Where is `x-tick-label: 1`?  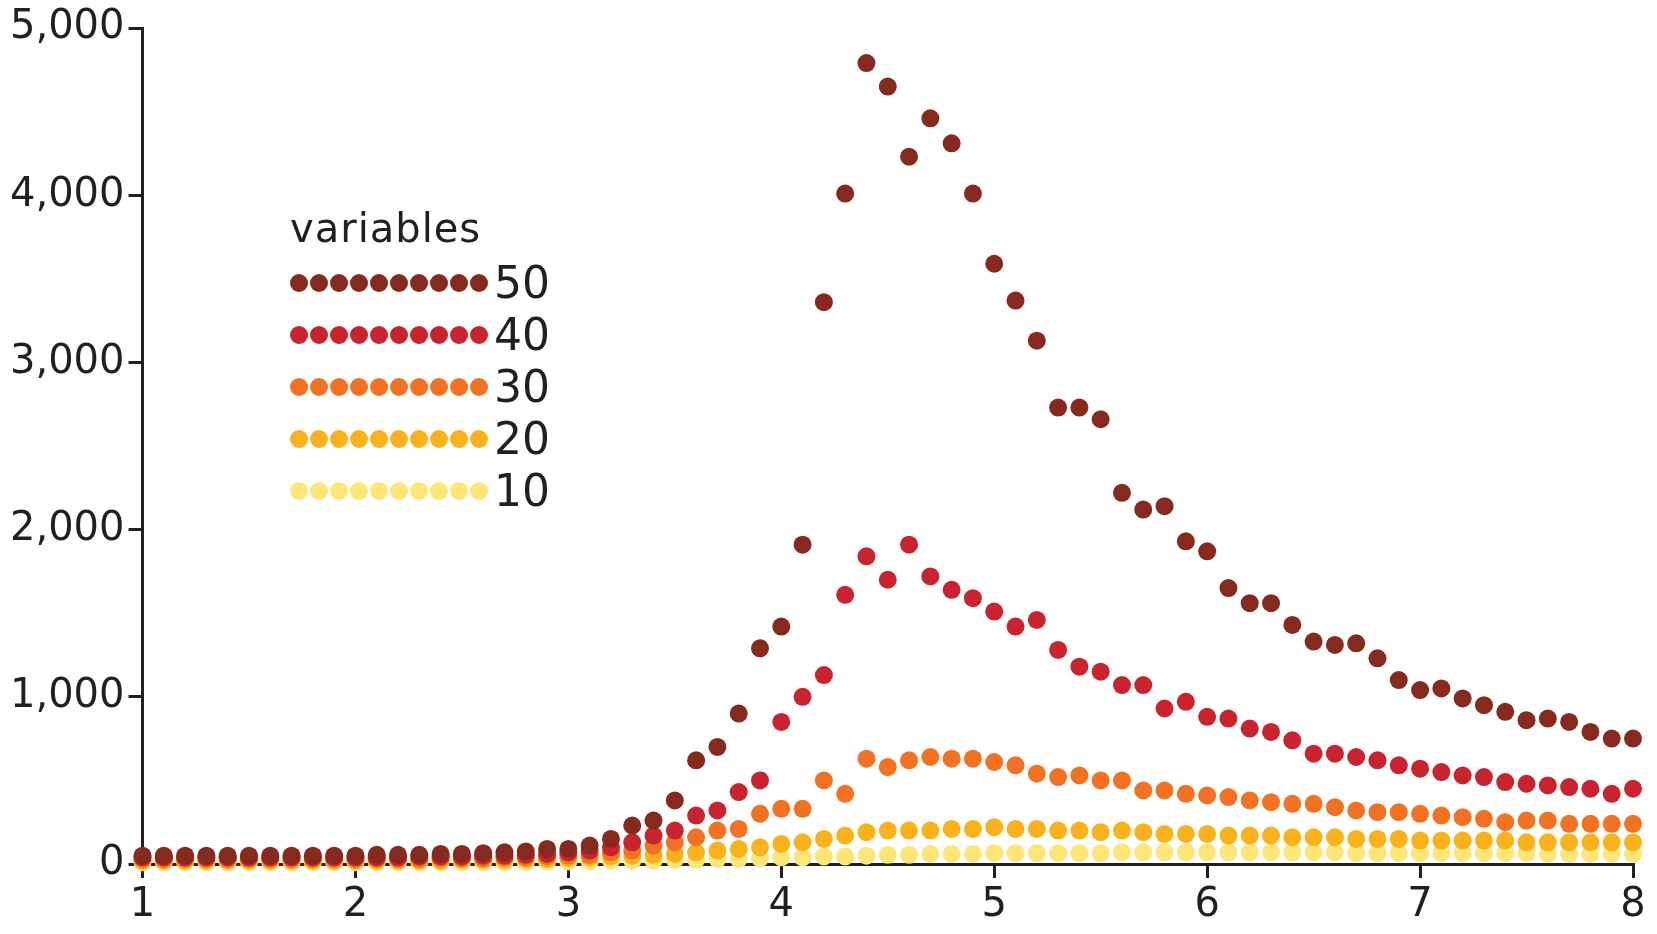
x-tick-label: 1 is located at coordinates (142, 902).